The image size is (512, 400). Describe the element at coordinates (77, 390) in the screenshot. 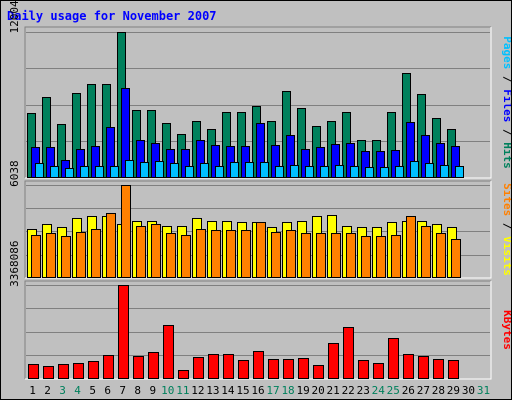

I see `day-label-4: 4` at that location.